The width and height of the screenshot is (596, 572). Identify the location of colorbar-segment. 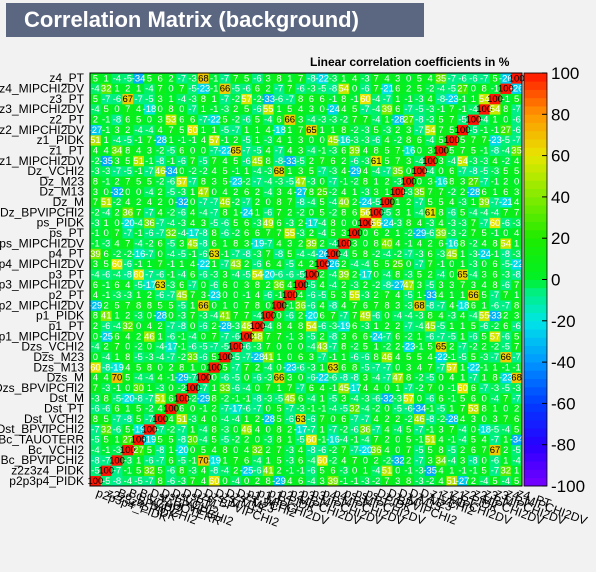
(535, 292).